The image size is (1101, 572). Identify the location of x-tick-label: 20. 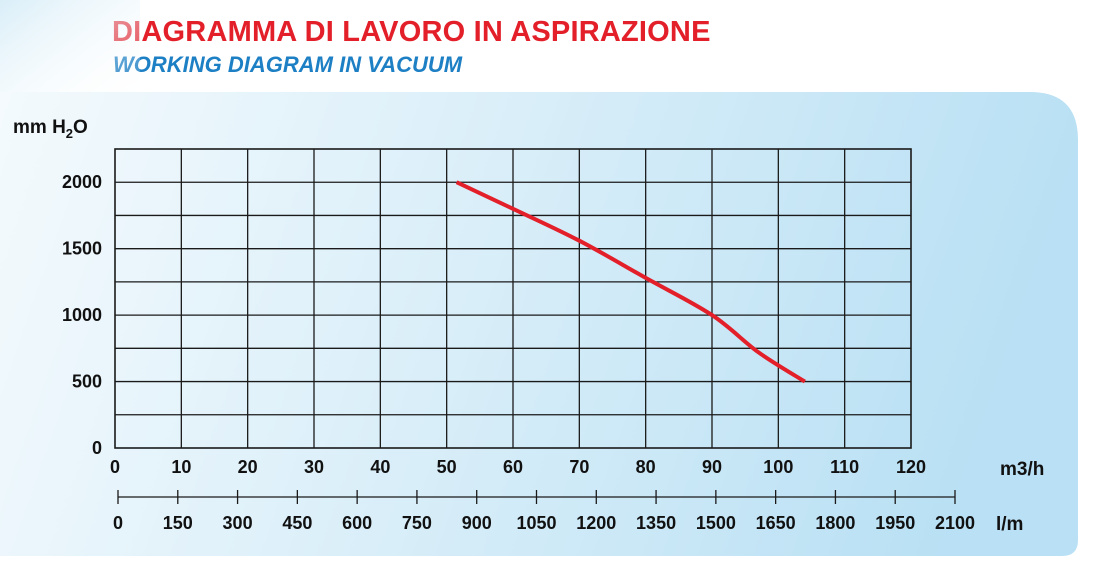
(248, 467).